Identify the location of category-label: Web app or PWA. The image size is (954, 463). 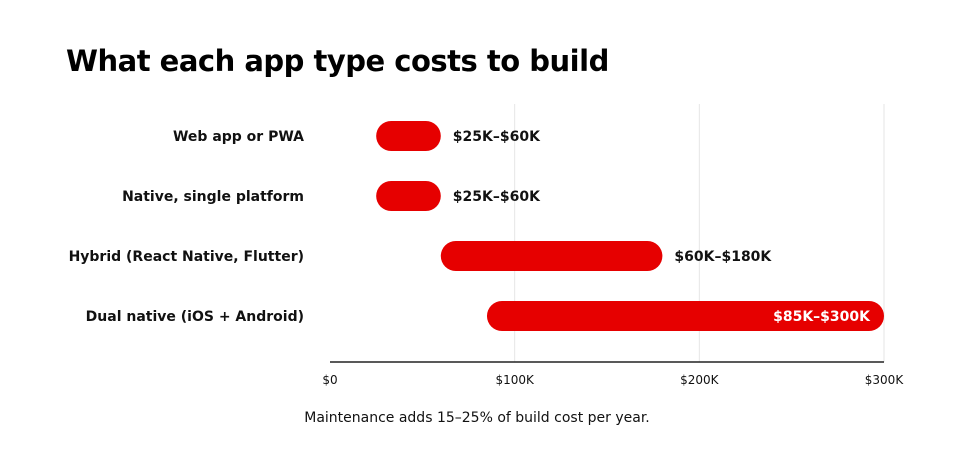
(238, 137).